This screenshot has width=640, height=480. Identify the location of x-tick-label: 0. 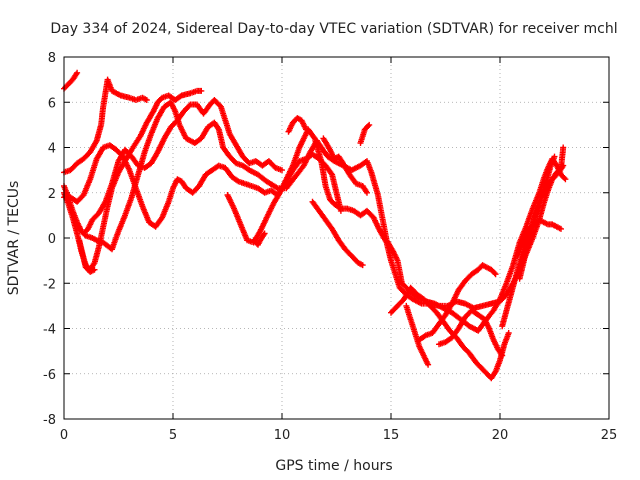
(64, 435).